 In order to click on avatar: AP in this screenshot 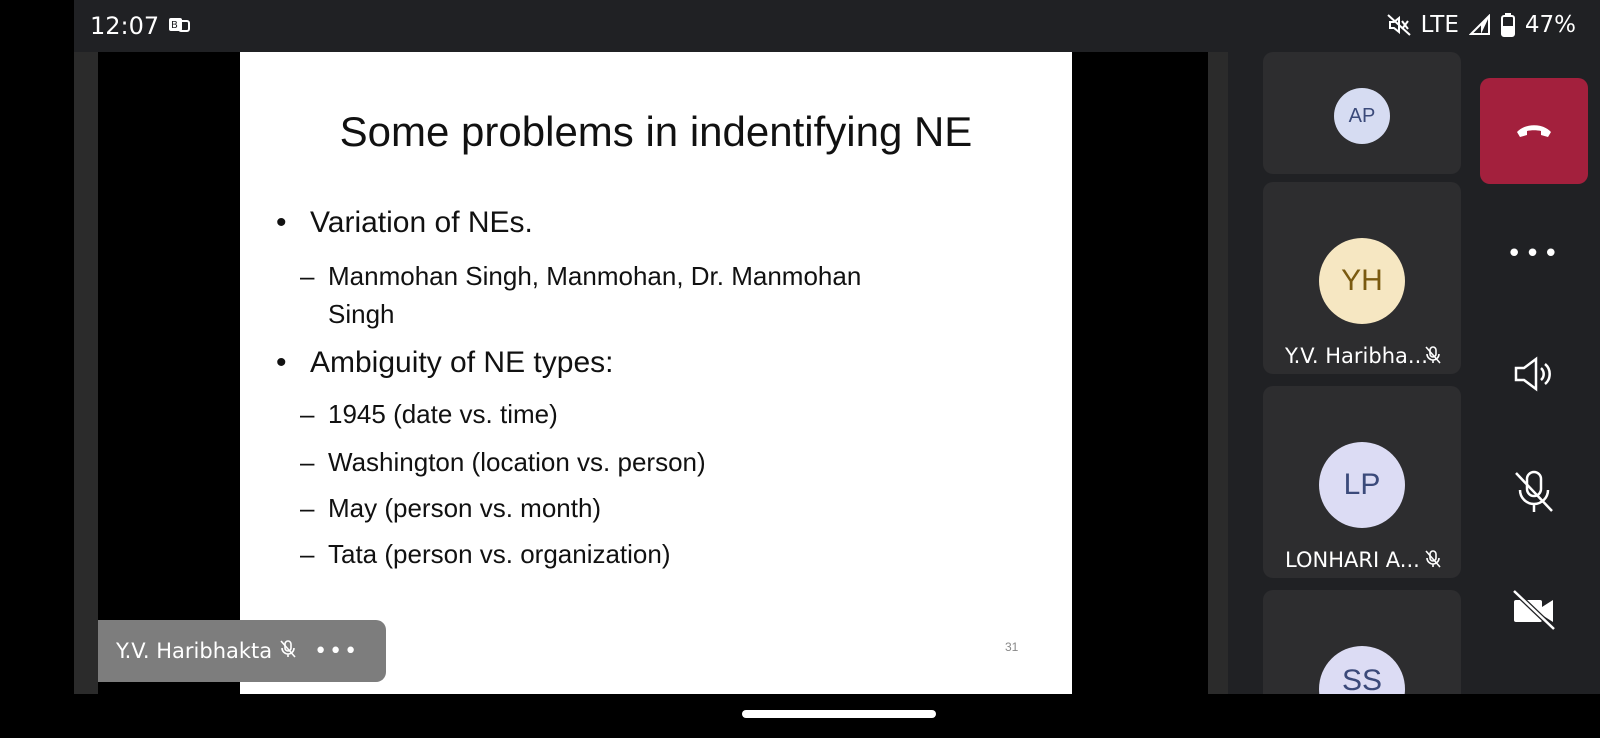, I will do `click(1362, 116)`.